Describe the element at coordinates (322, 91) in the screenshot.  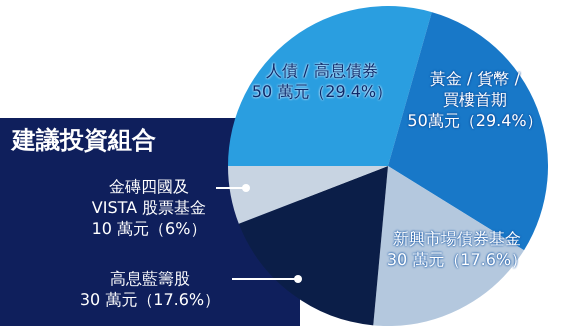
I see `data-label: 50 萬元（29.4%）` at that location.